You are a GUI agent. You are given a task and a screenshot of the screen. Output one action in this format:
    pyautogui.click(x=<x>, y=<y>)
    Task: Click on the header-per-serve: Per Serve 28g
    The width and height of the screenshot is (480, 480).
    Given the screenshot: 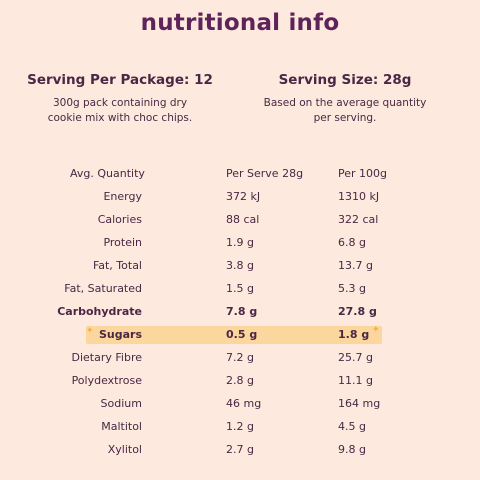 What is the action you would take?
    pyautogui.click(x=265, y=173)
    